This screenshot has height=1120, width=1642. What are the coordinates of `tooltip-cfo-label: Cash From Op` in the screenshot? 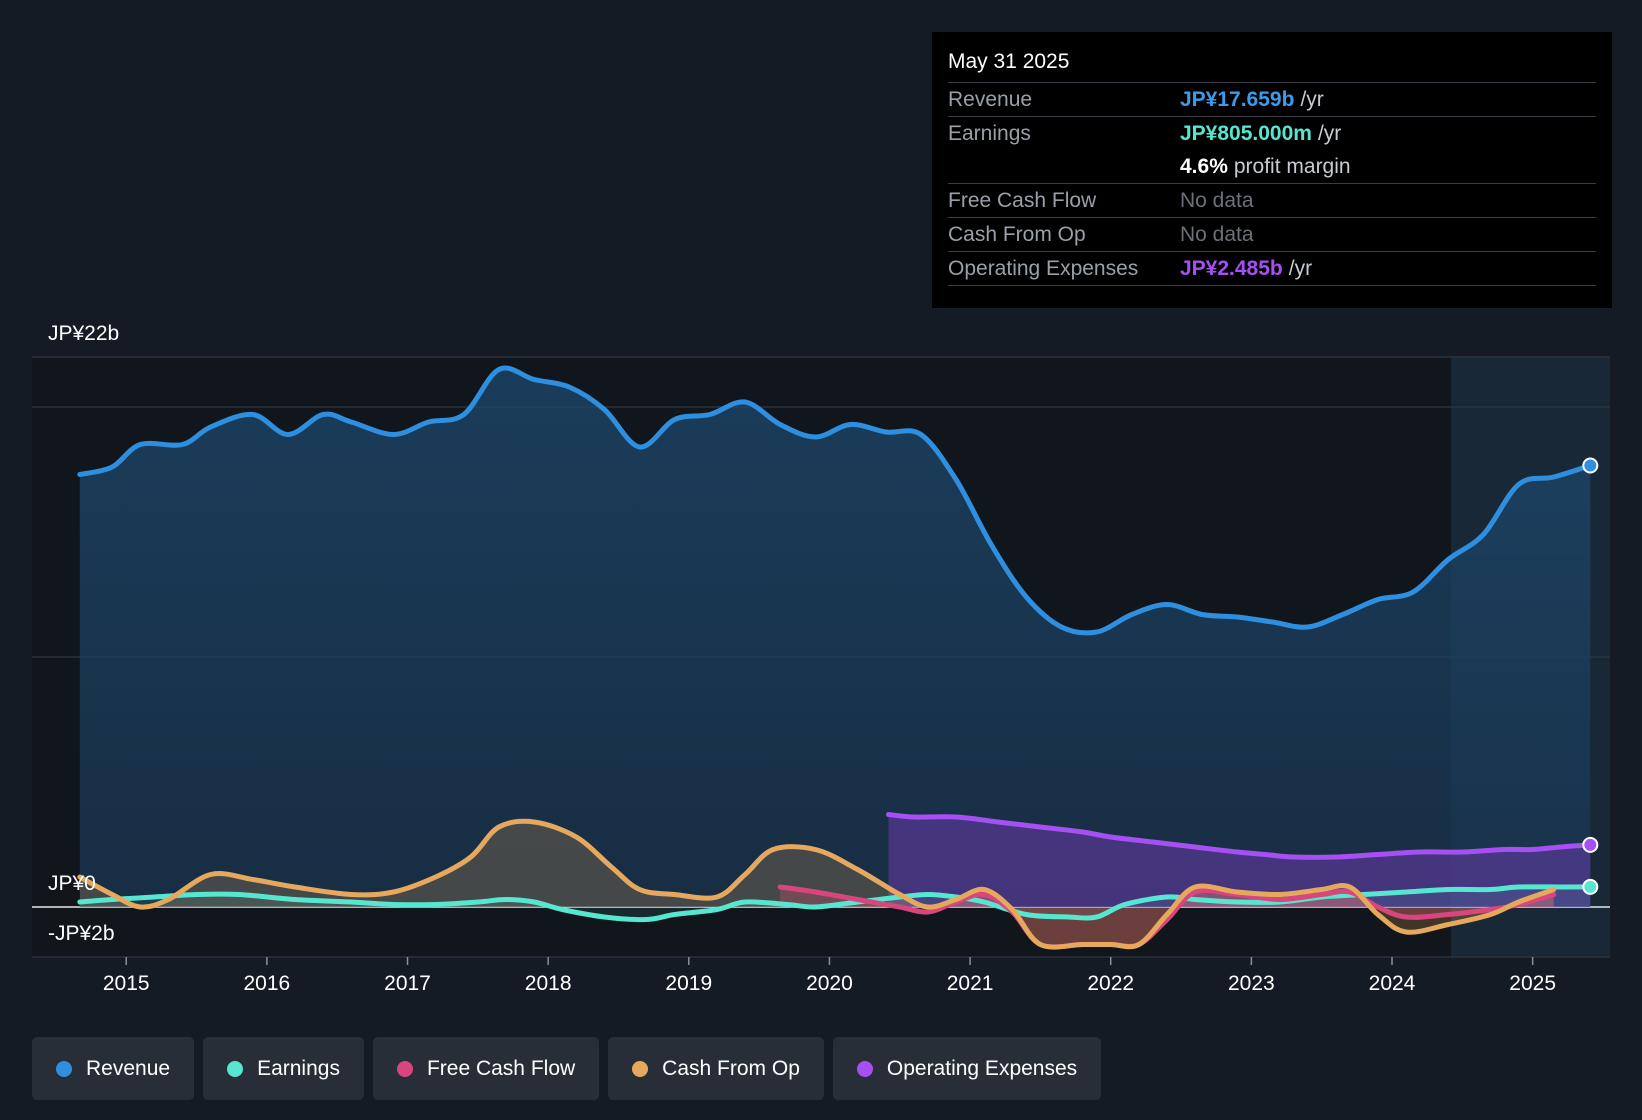 It's located at (1017, 234).